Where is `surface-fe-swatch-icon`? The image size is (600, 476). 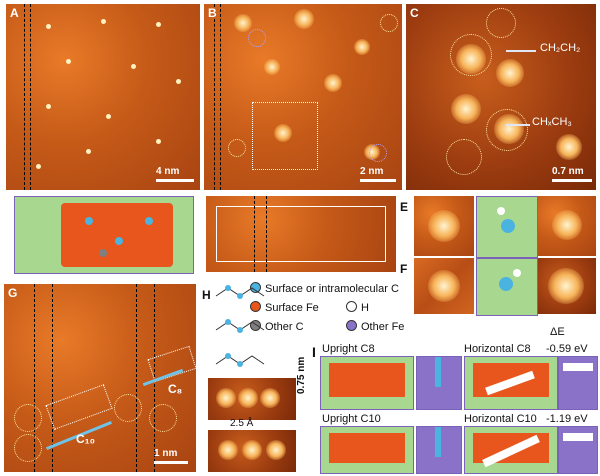 surface-fe-swatch-icon is located at coordinates (255, 306).